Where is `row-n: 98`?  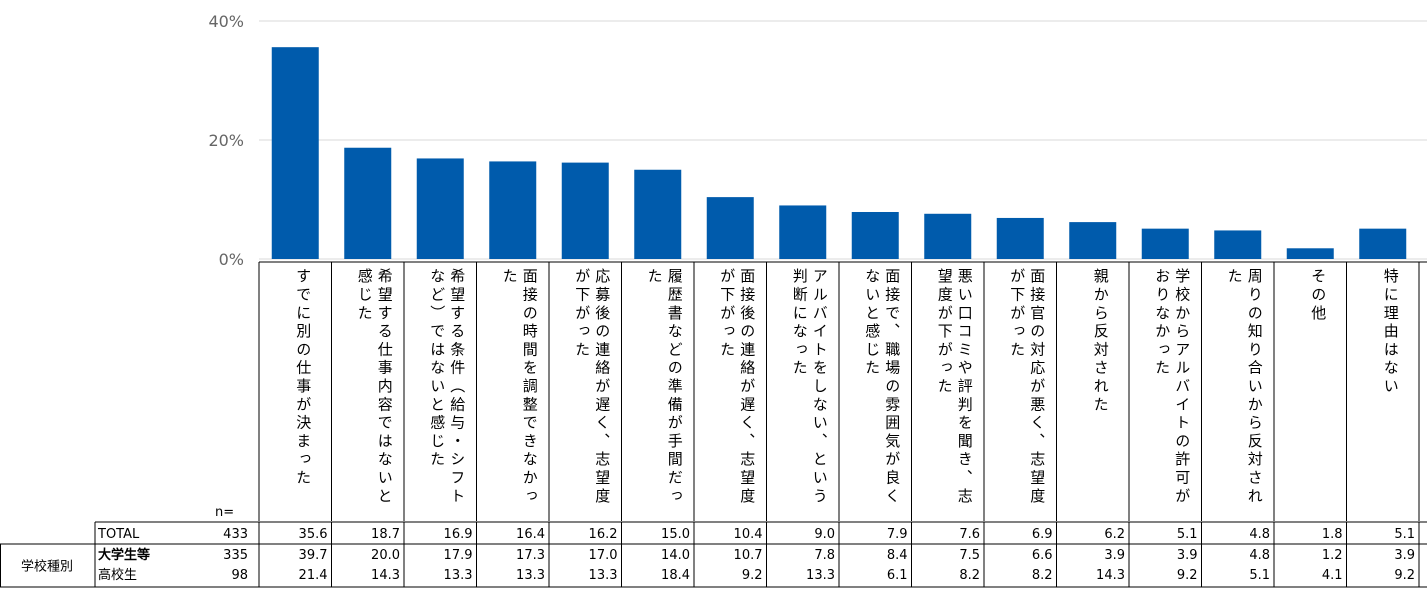 row-n: 98 is located at coordinates (239, 575).